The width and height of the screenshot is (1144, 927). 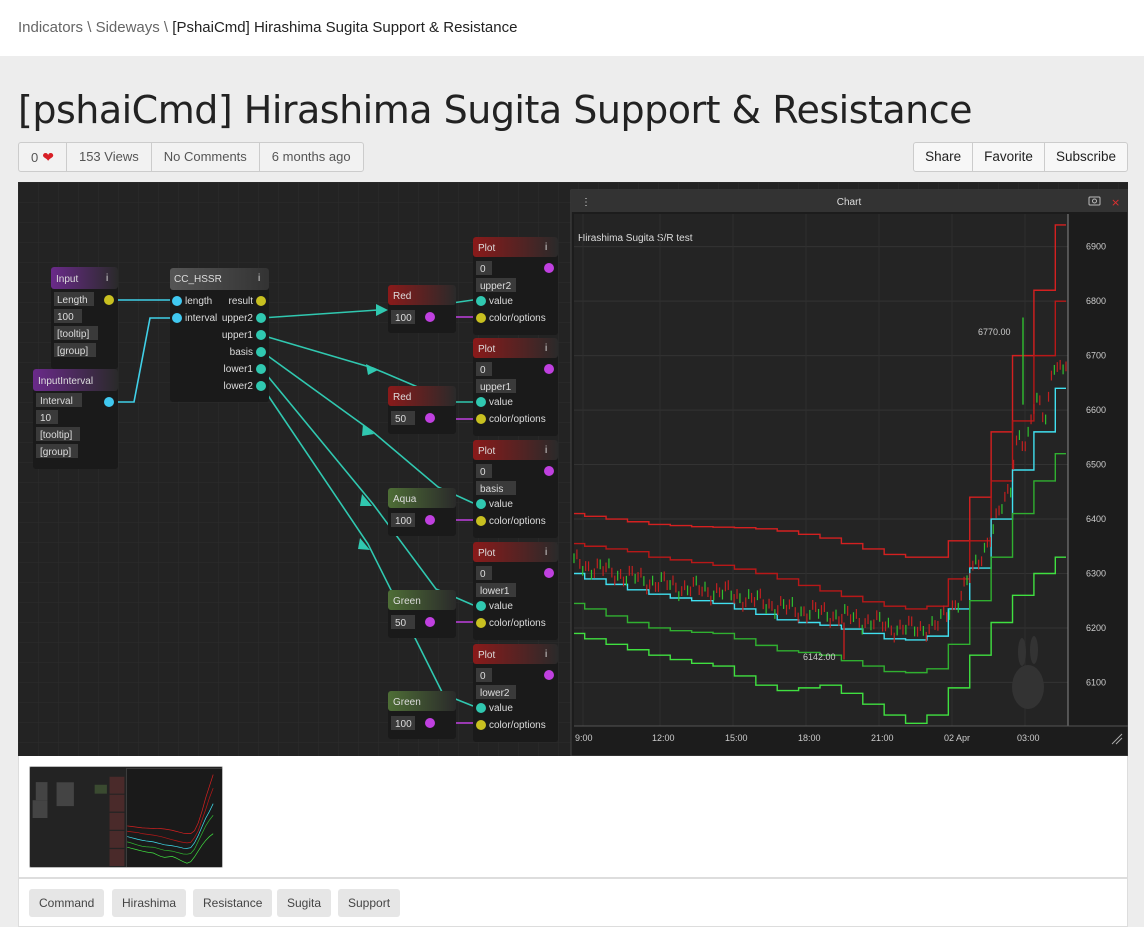 What do you see at coordinates (46, 418) in the screenshot?
I see `interval-value-field: 10` at bounding box center [46, 418].